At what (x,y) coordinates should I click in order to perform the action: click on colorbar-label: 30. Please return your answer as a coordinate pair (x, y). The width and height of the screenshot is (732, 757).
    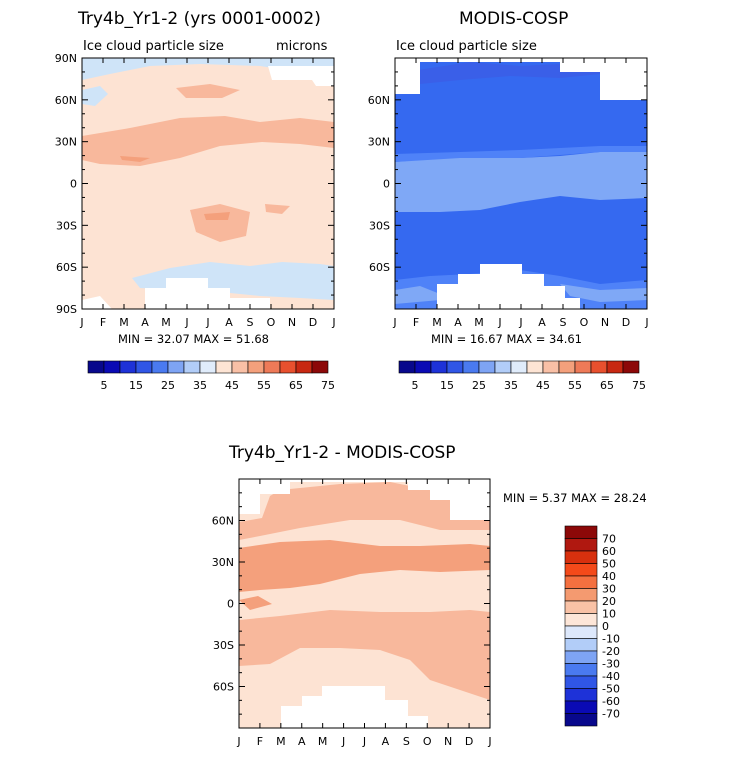
    Looking at the image, I should click on (609, 589).